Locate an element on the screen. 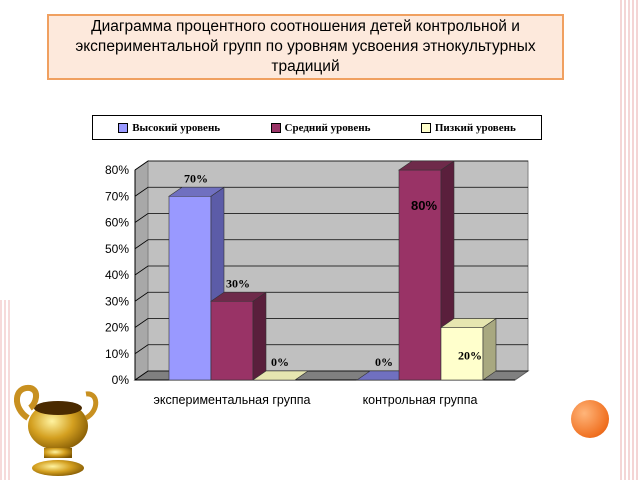 The image size is (640, 480). legend-label-high: Высокий уровень is located at coordinates (176, 127).